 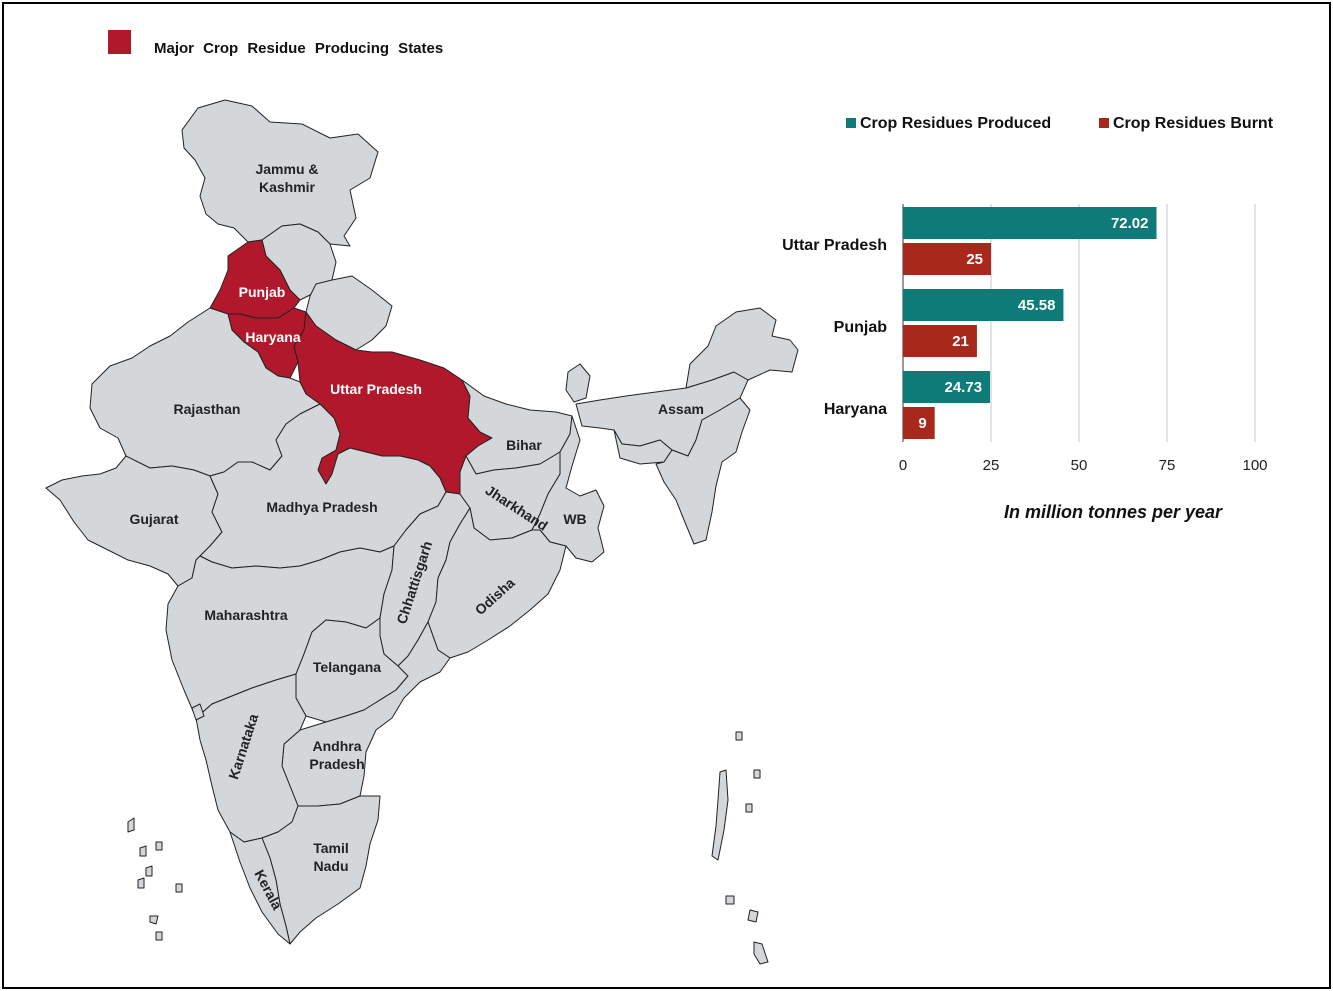 What do you see at coordinates (1193, 123) in the screenshot?
I see `legend-label-burnt: Crop Residues Burnt` at bounding box center [1193, 123].